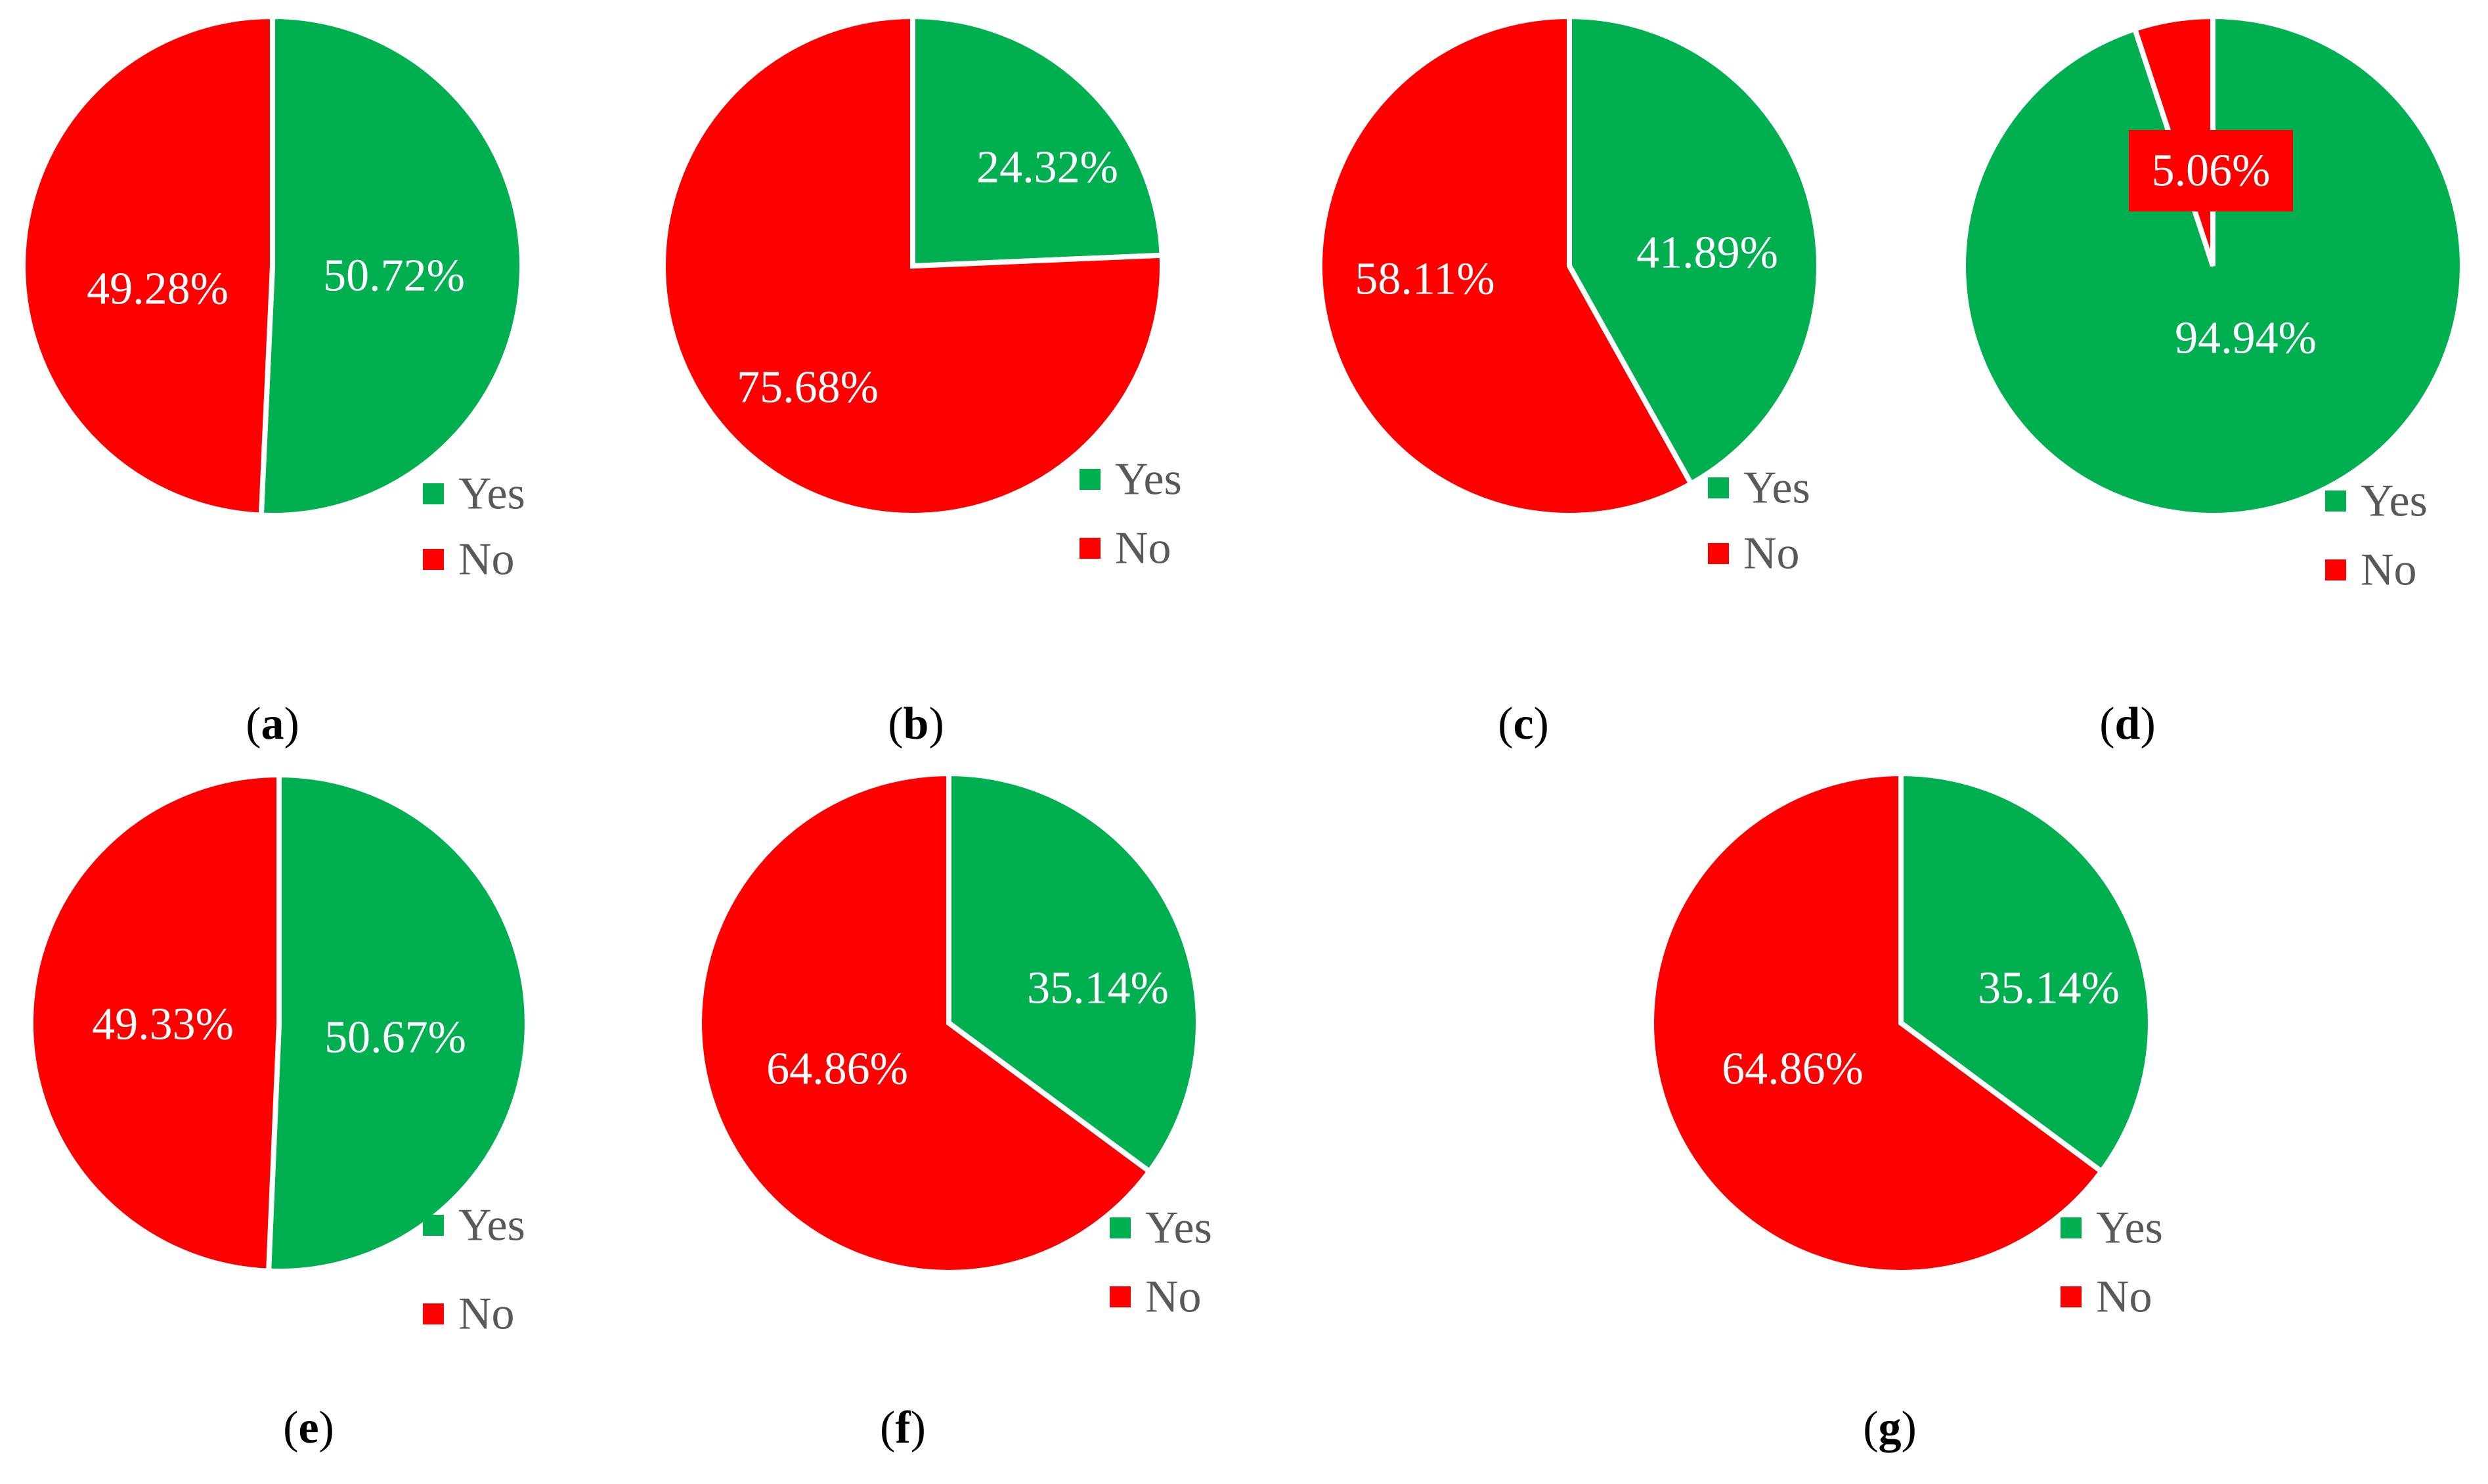  I want to click on legend-label-g-yes: Yes, so click(2130, 1228).